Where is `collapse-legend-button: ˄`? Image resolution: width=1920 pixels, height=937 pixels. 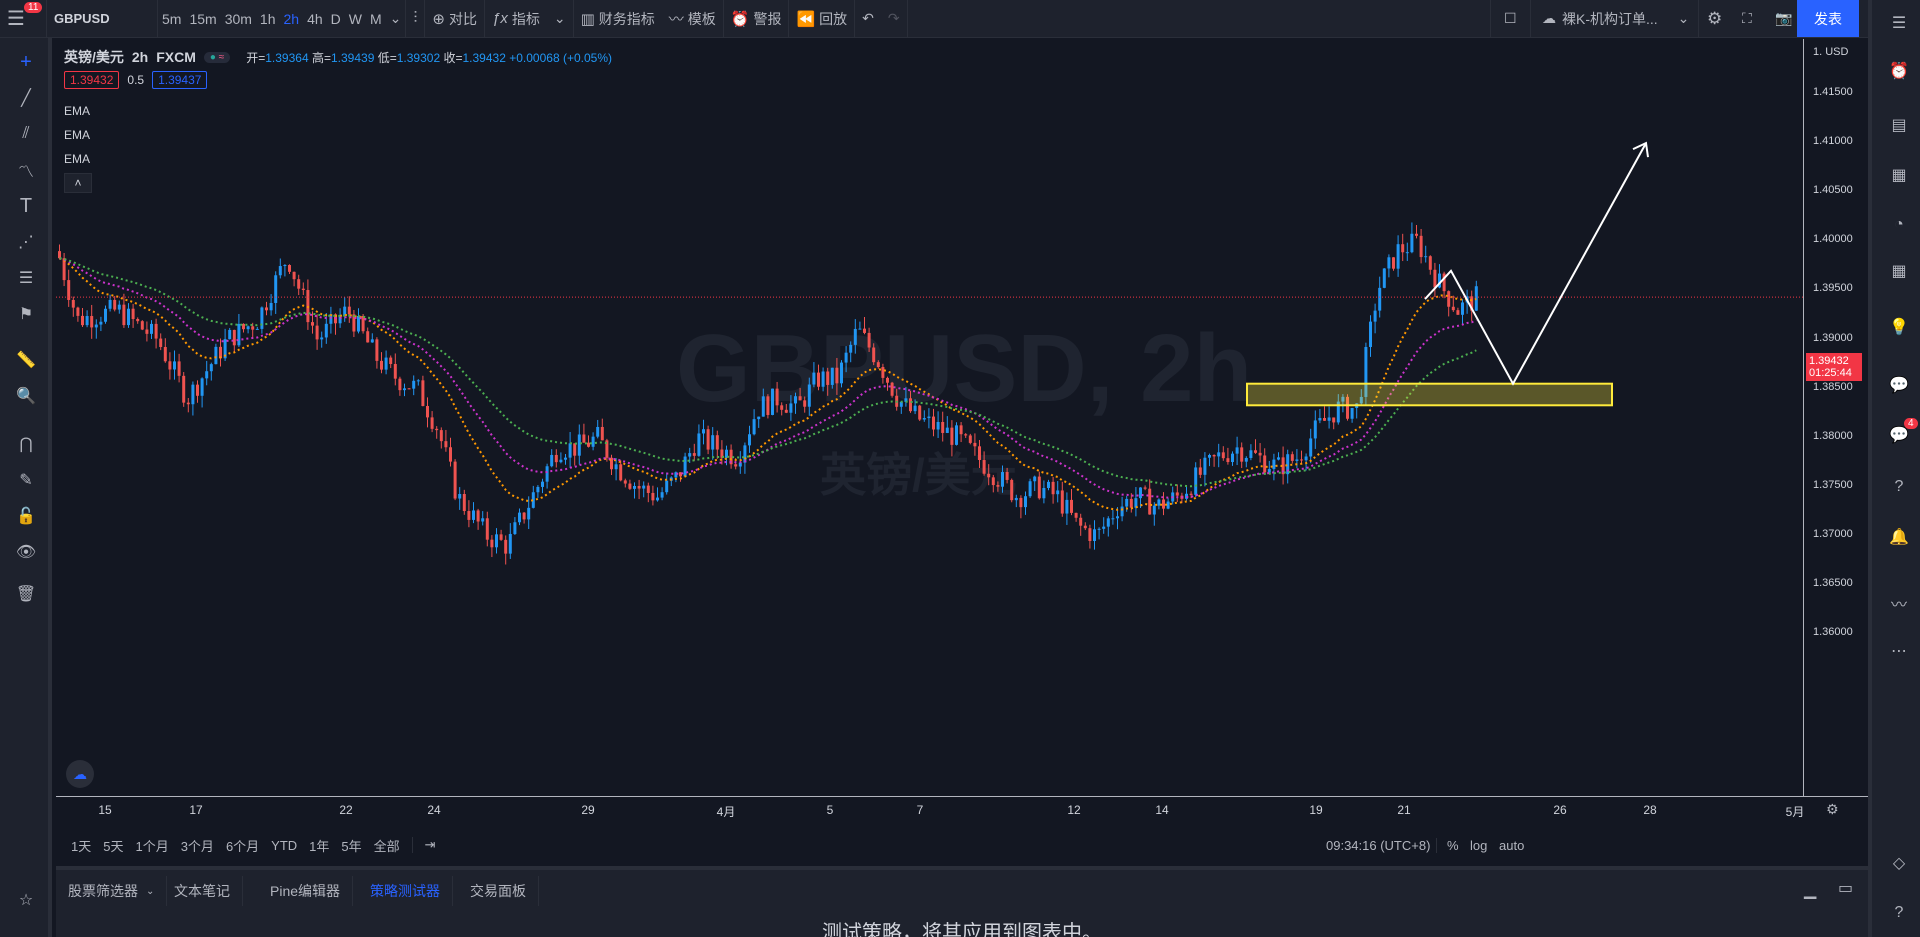 collapse-legend-button: ˄ is located at coordinates (78, 183).